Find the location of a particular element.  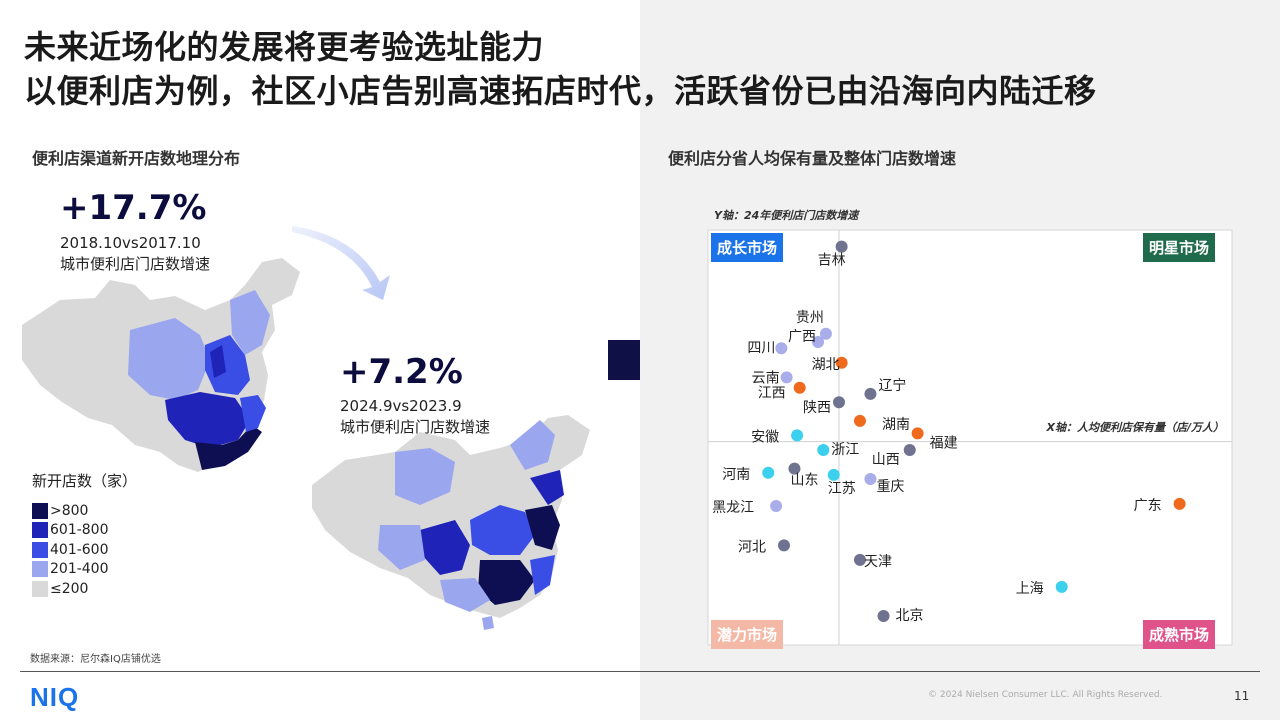

stat-2024-label: 城市便利店门店数增速 is located at coordinates (415, 427).